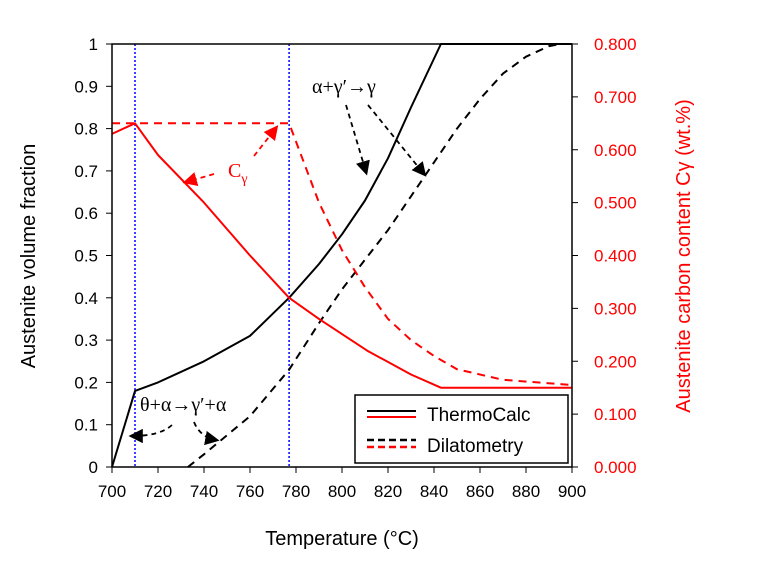 The image size is (757, 562). Describe the element at coordinates (158, 491) in the screenshot. I see `x-tick-label: 720` at that location.